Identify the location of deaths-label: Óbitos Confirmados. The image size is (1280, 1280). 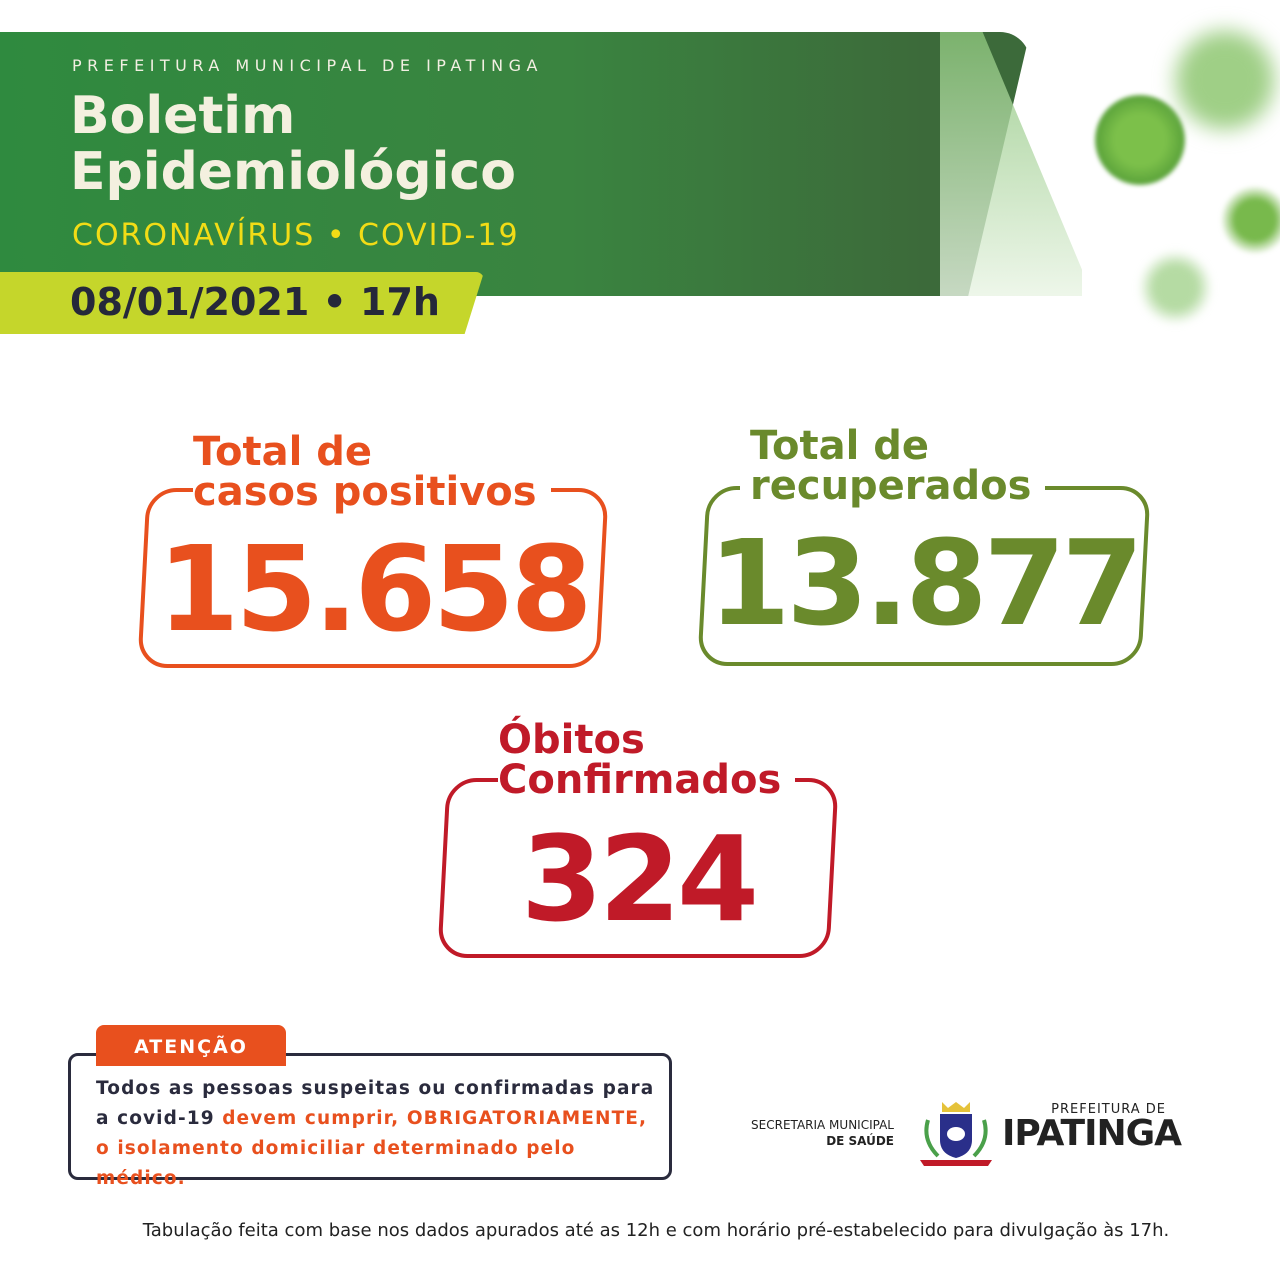
(647, 760).